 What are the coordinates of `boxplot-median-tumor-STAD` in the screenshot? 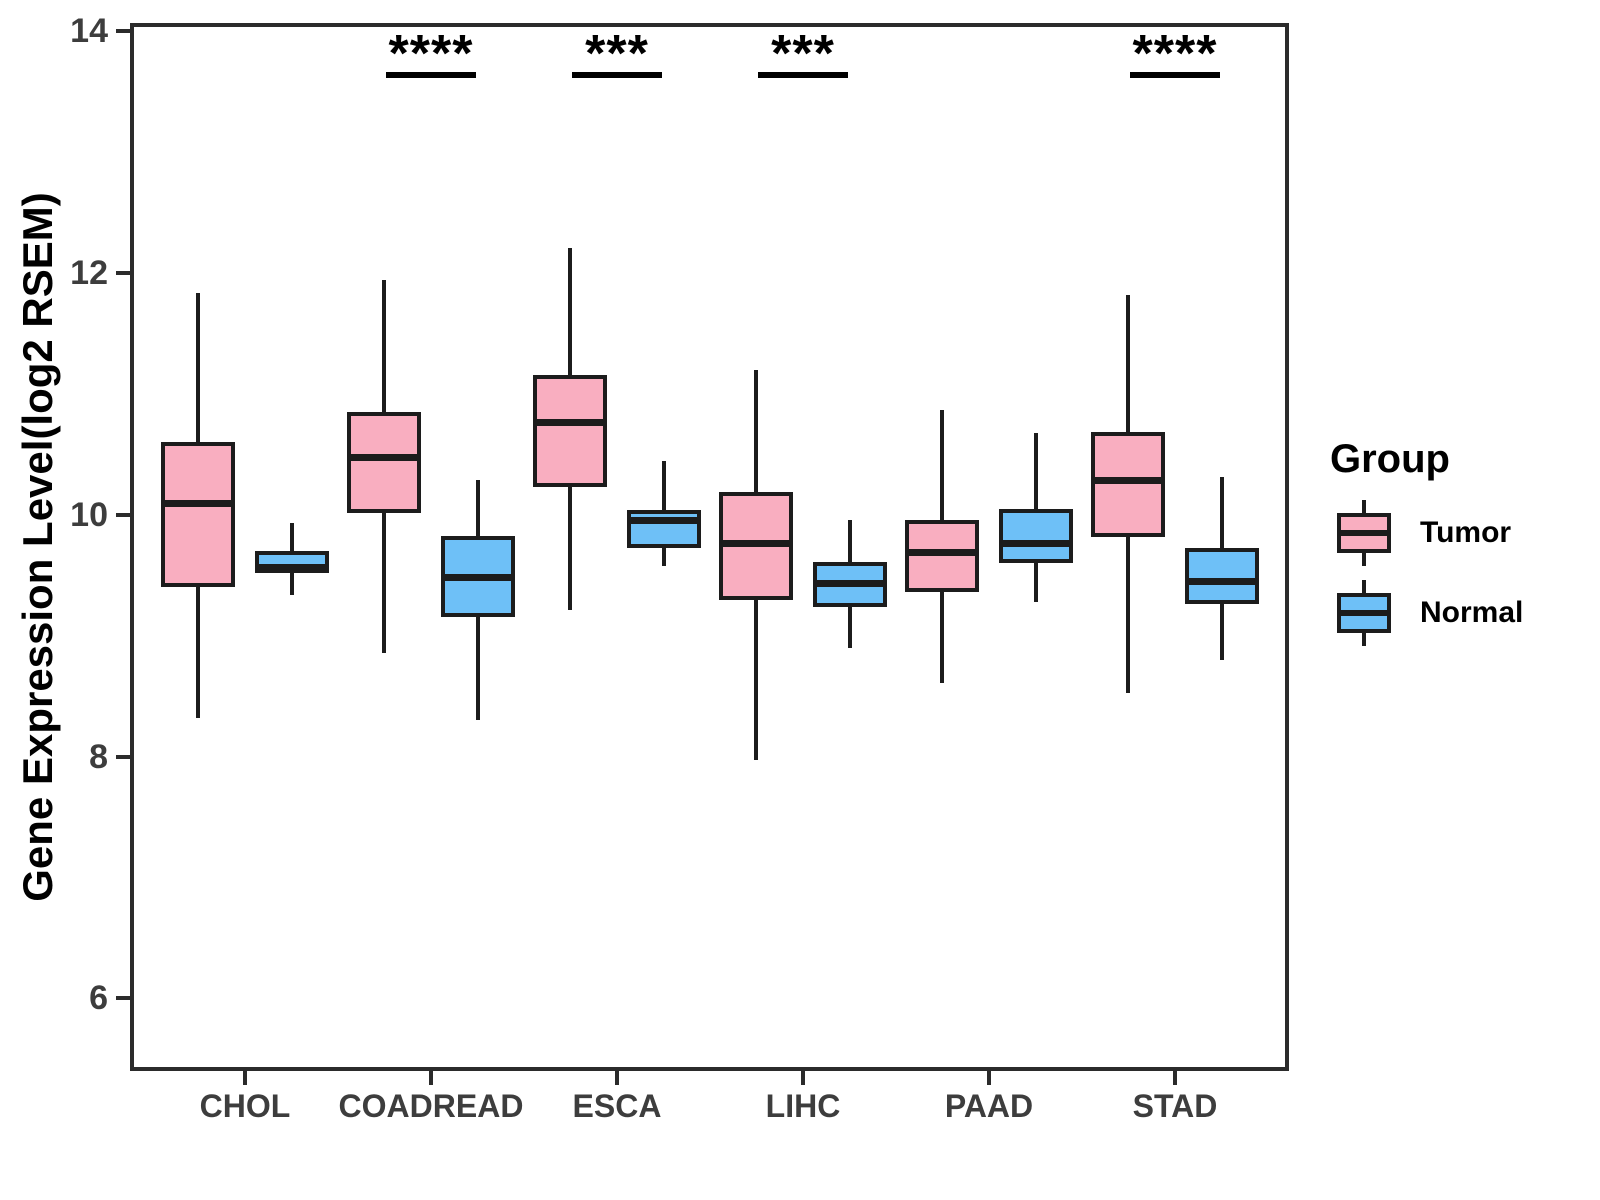 It's located at (1128, 480).